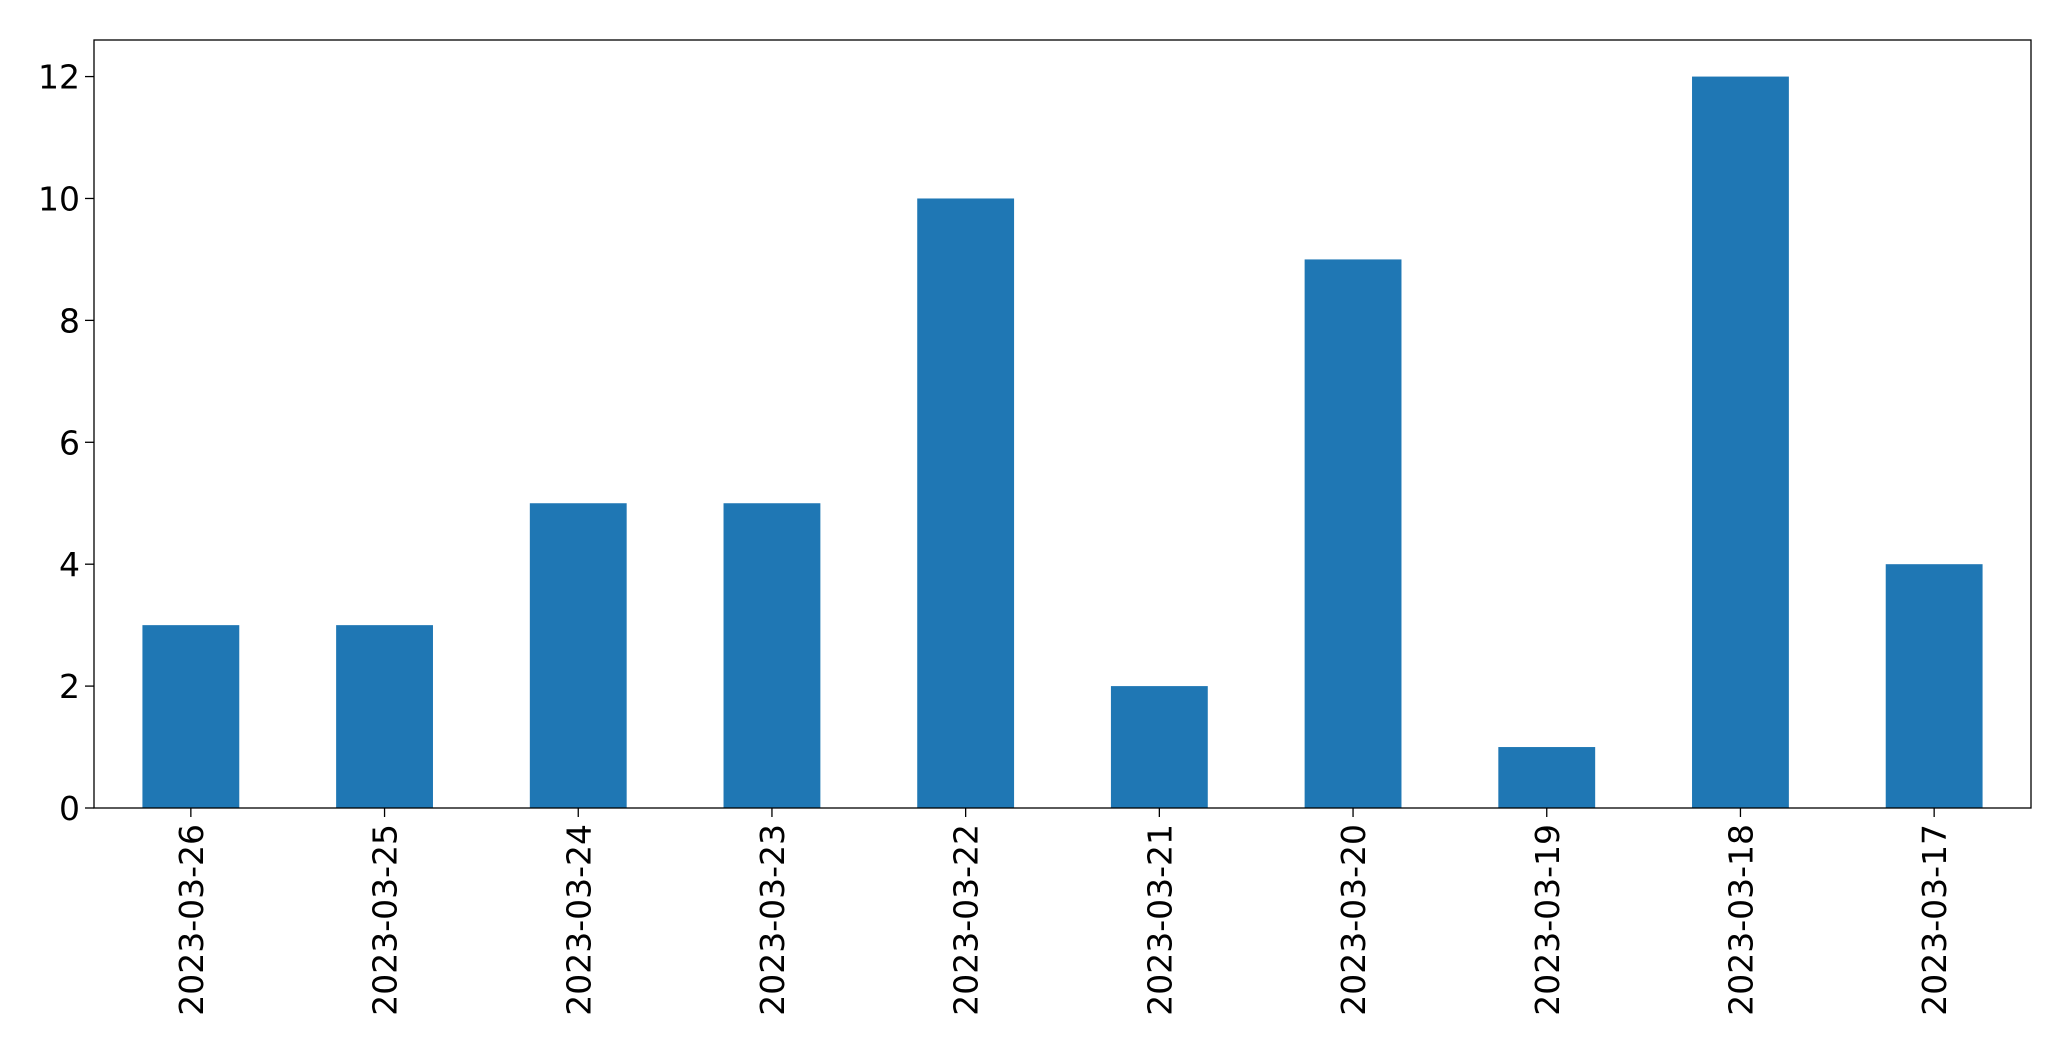  What do you see at coordinates (966, 920) in the screenshot?
I see `x-tick-label: 2023-03-22` at bounding box center [966, 920].